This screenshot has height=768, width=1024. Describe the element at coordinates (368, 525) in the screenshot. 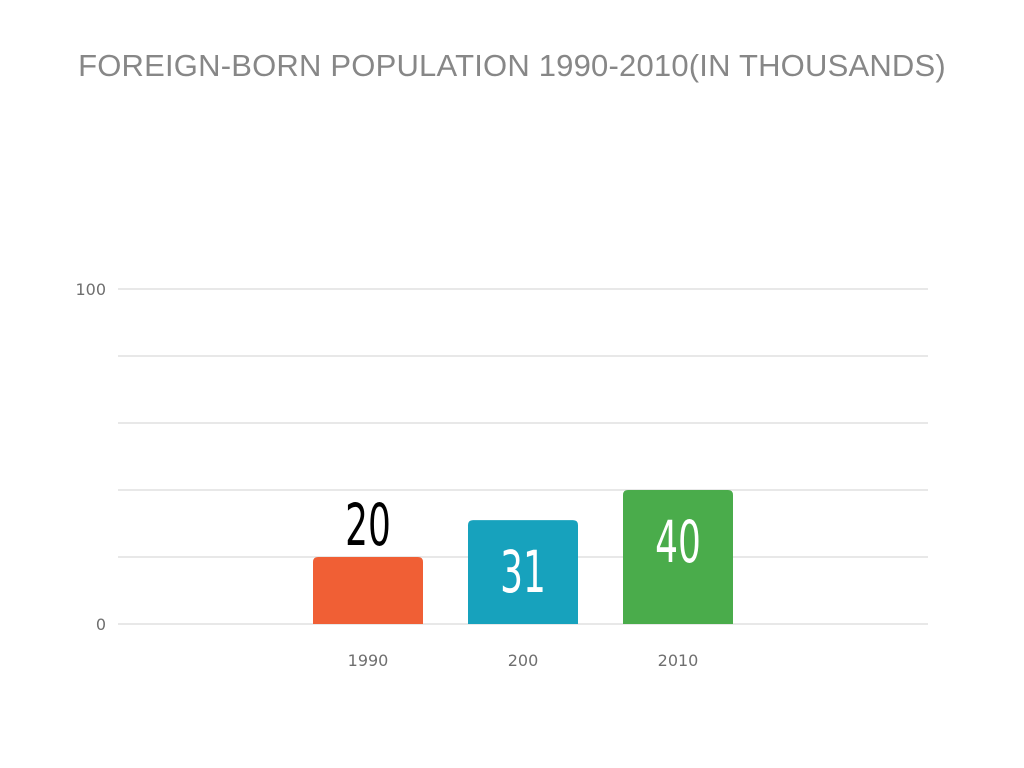

I see `data-label: 20` at that location.